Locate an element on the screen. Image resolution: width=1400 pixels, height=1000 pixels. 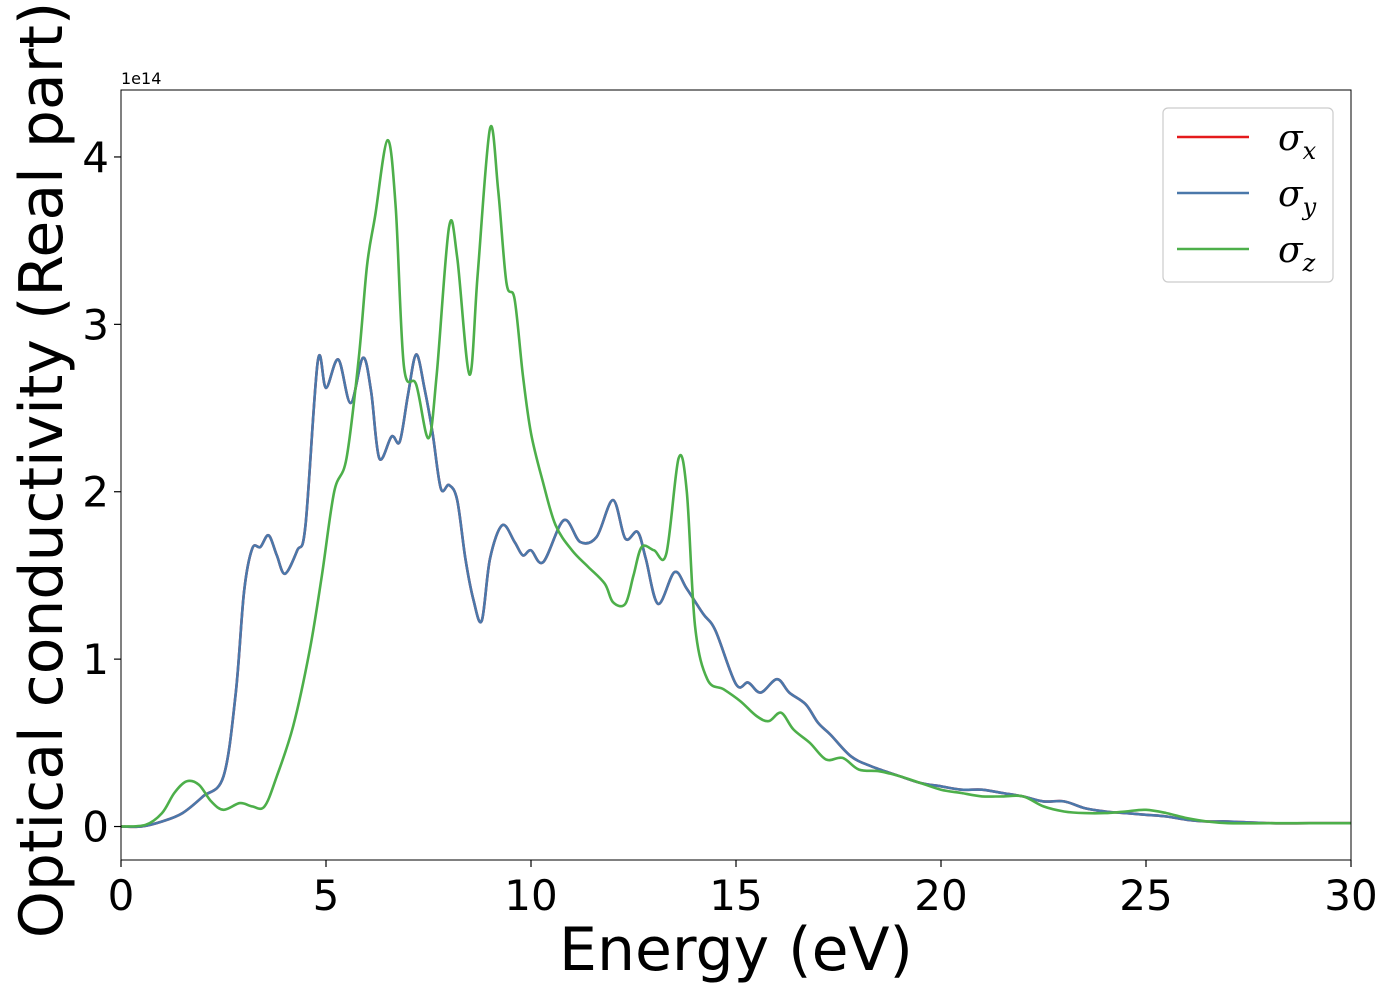
y-tick-label: 2 is located at coordinates (95, 492).